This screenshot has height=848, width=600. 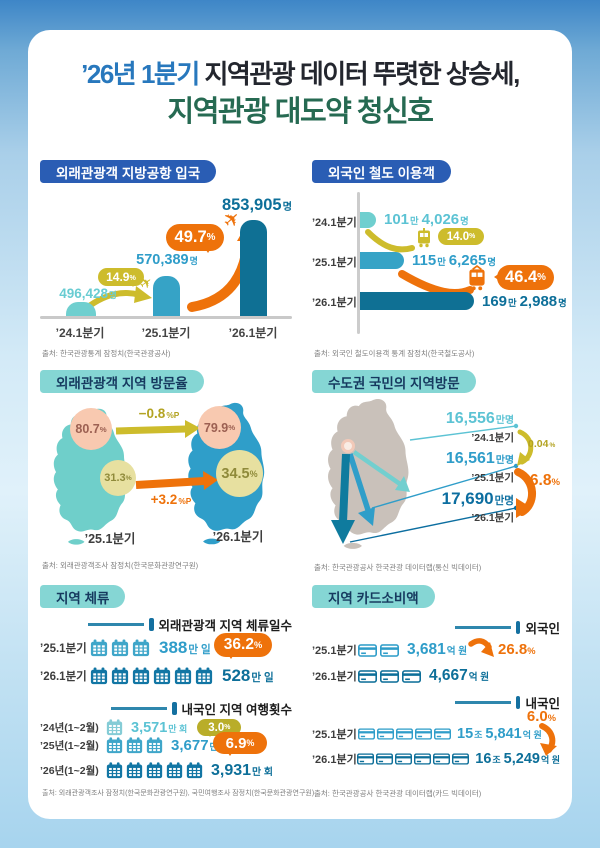 I want to click on source-airport: 출처: 한국관광통계 잠정치(한국관광공사), so click(x=106, y=353).